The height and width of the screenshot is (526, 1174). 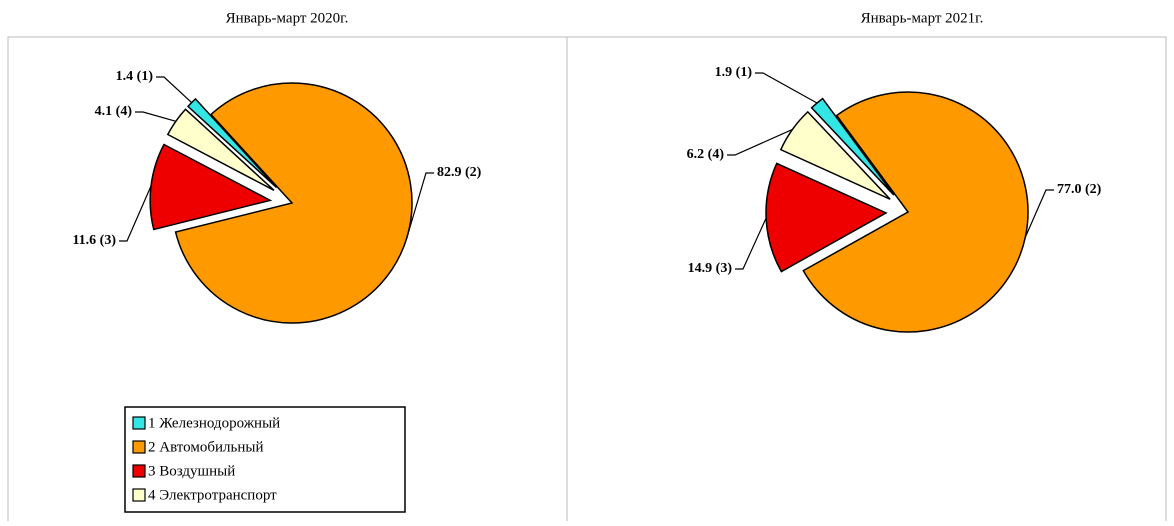 I want to click on data-label: 6.2 (4), so click(x=706, y=154).